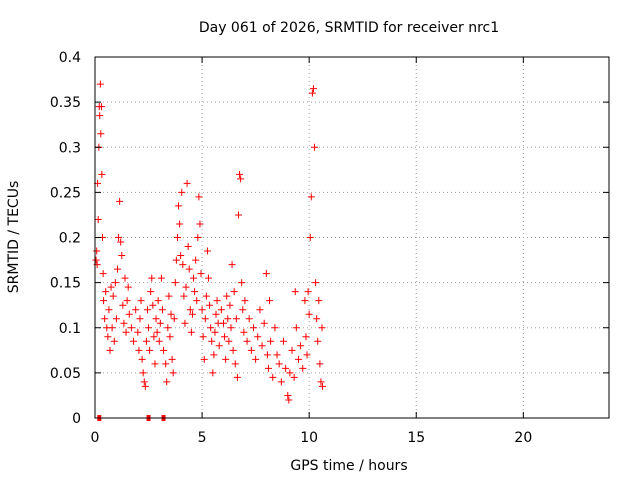 The image size is (640, 480). I want to click on y-tick-label: 0.2, so click(70, 239).